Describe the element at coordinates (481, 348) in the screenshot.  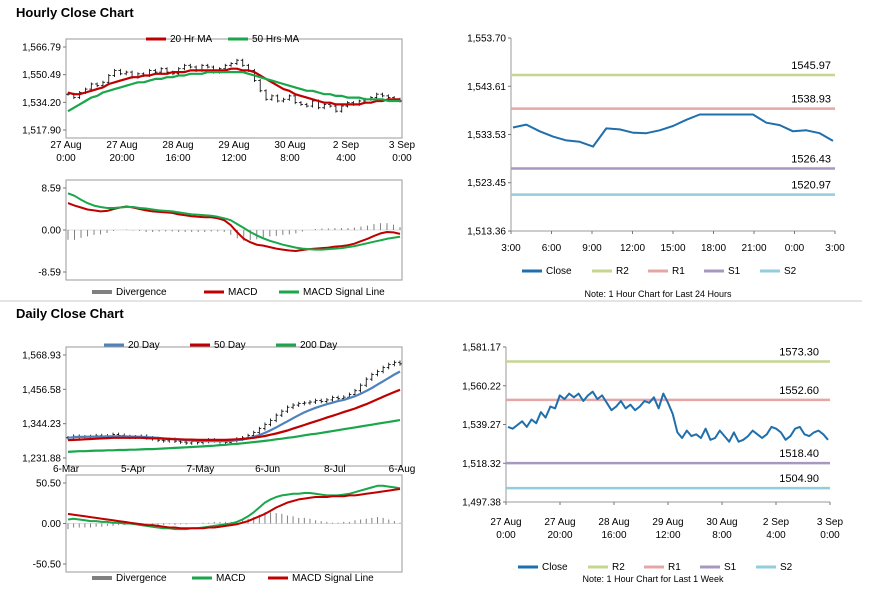
I see `y-tick-label: 1,581.17` at that location.